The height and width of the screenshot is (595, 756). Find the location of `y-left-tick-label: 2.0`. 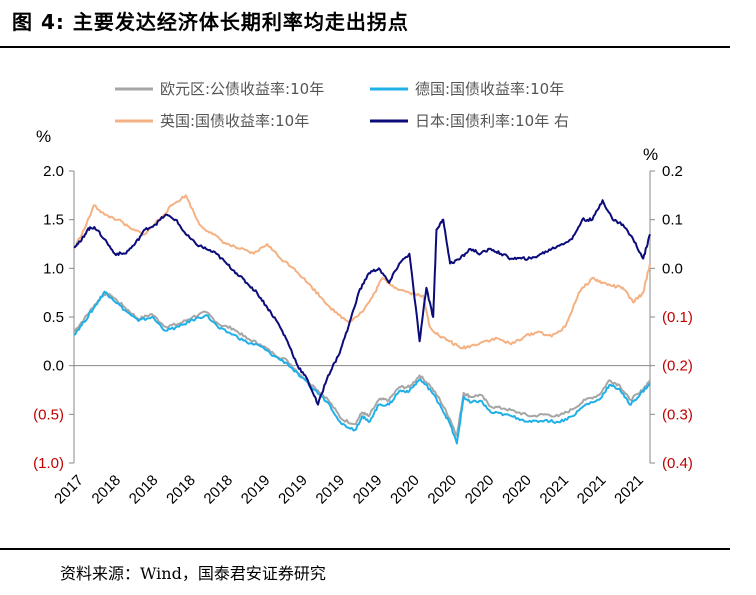

y-left-tick-label: 2.0 is located at coordinates (53, 171).